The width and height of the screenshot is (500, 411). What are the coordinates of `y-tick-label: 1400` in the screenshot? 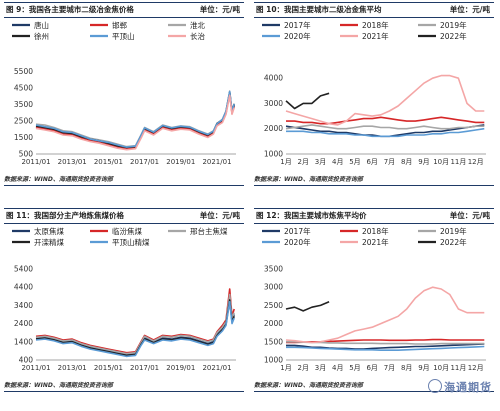 It's located at (23, 341).